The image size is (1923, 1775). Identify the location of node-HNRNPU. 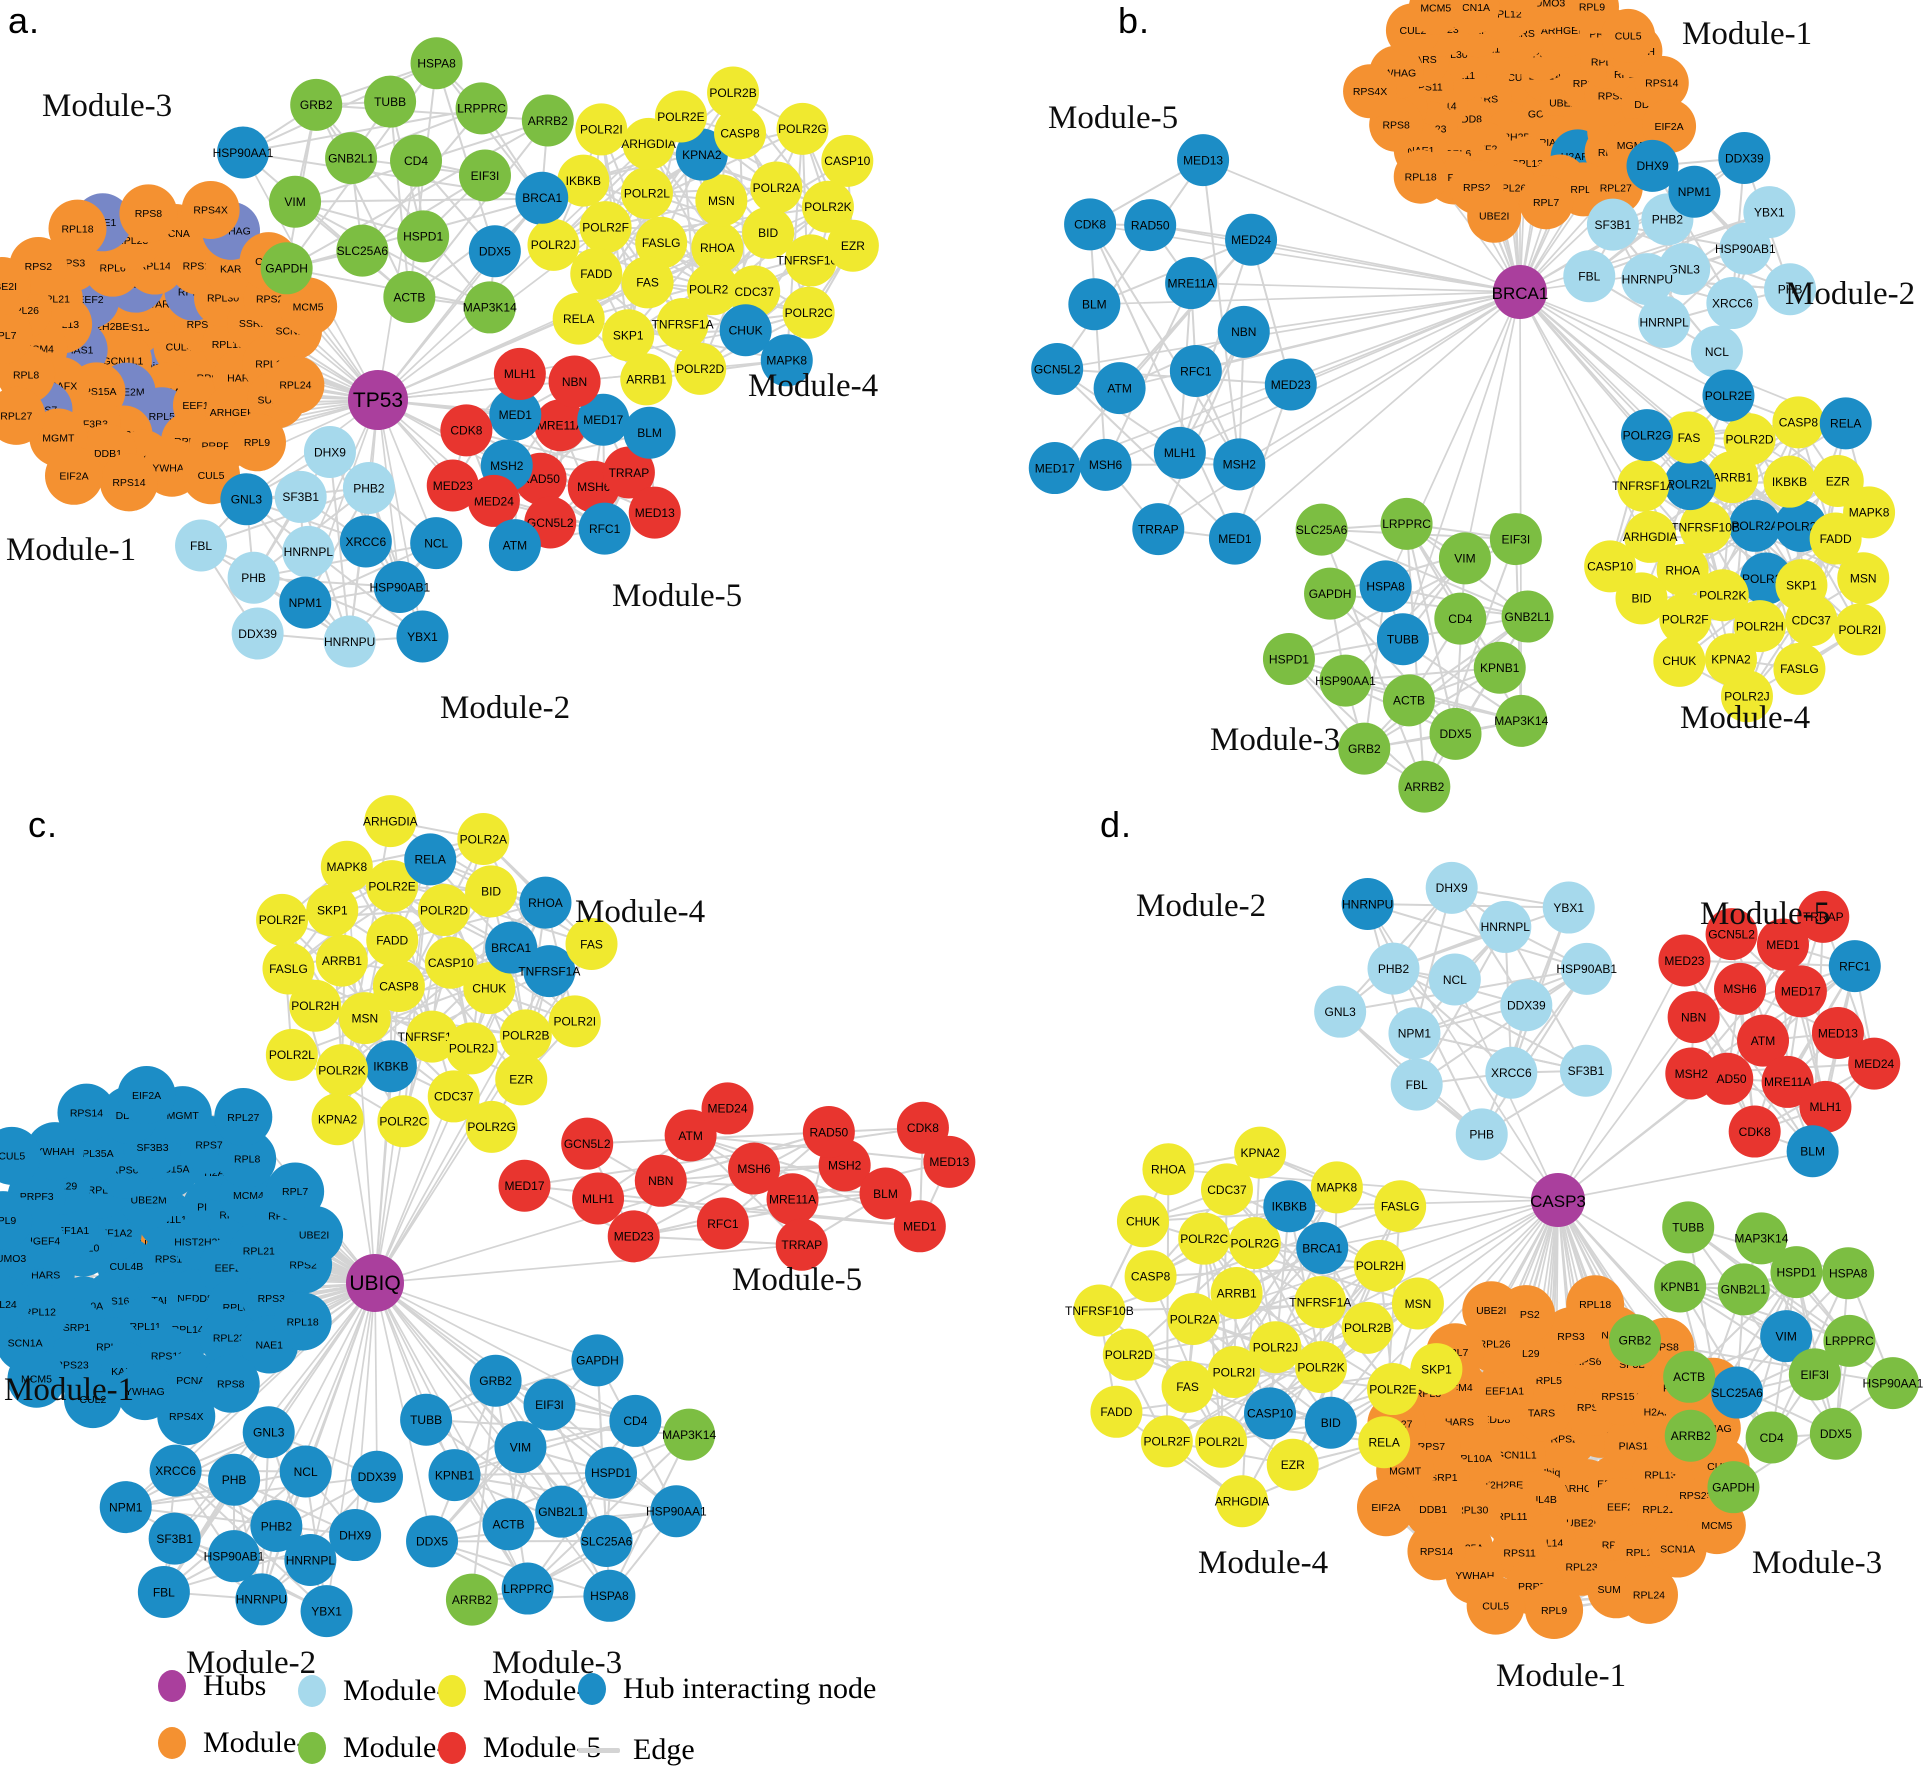
(1367, 903).